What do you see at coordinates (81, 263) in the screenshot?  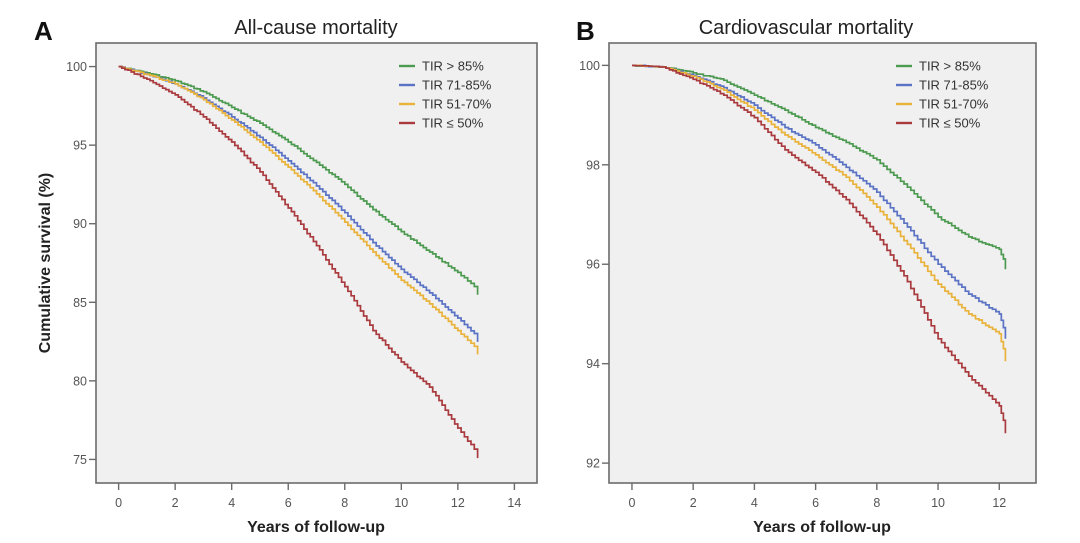 I see `panel-a-y-axis: 75 80 85 90 95 100` at bounding box center [81, 263].